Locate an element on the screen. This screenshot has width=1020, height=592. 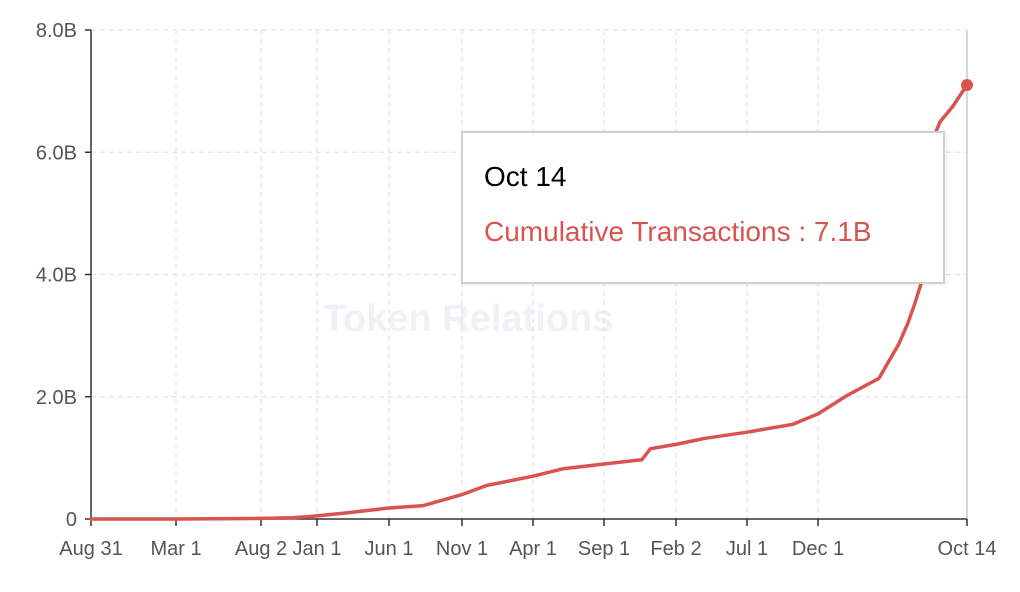
x-tick-label: Dec 1 is located at coordinates (818, 549).